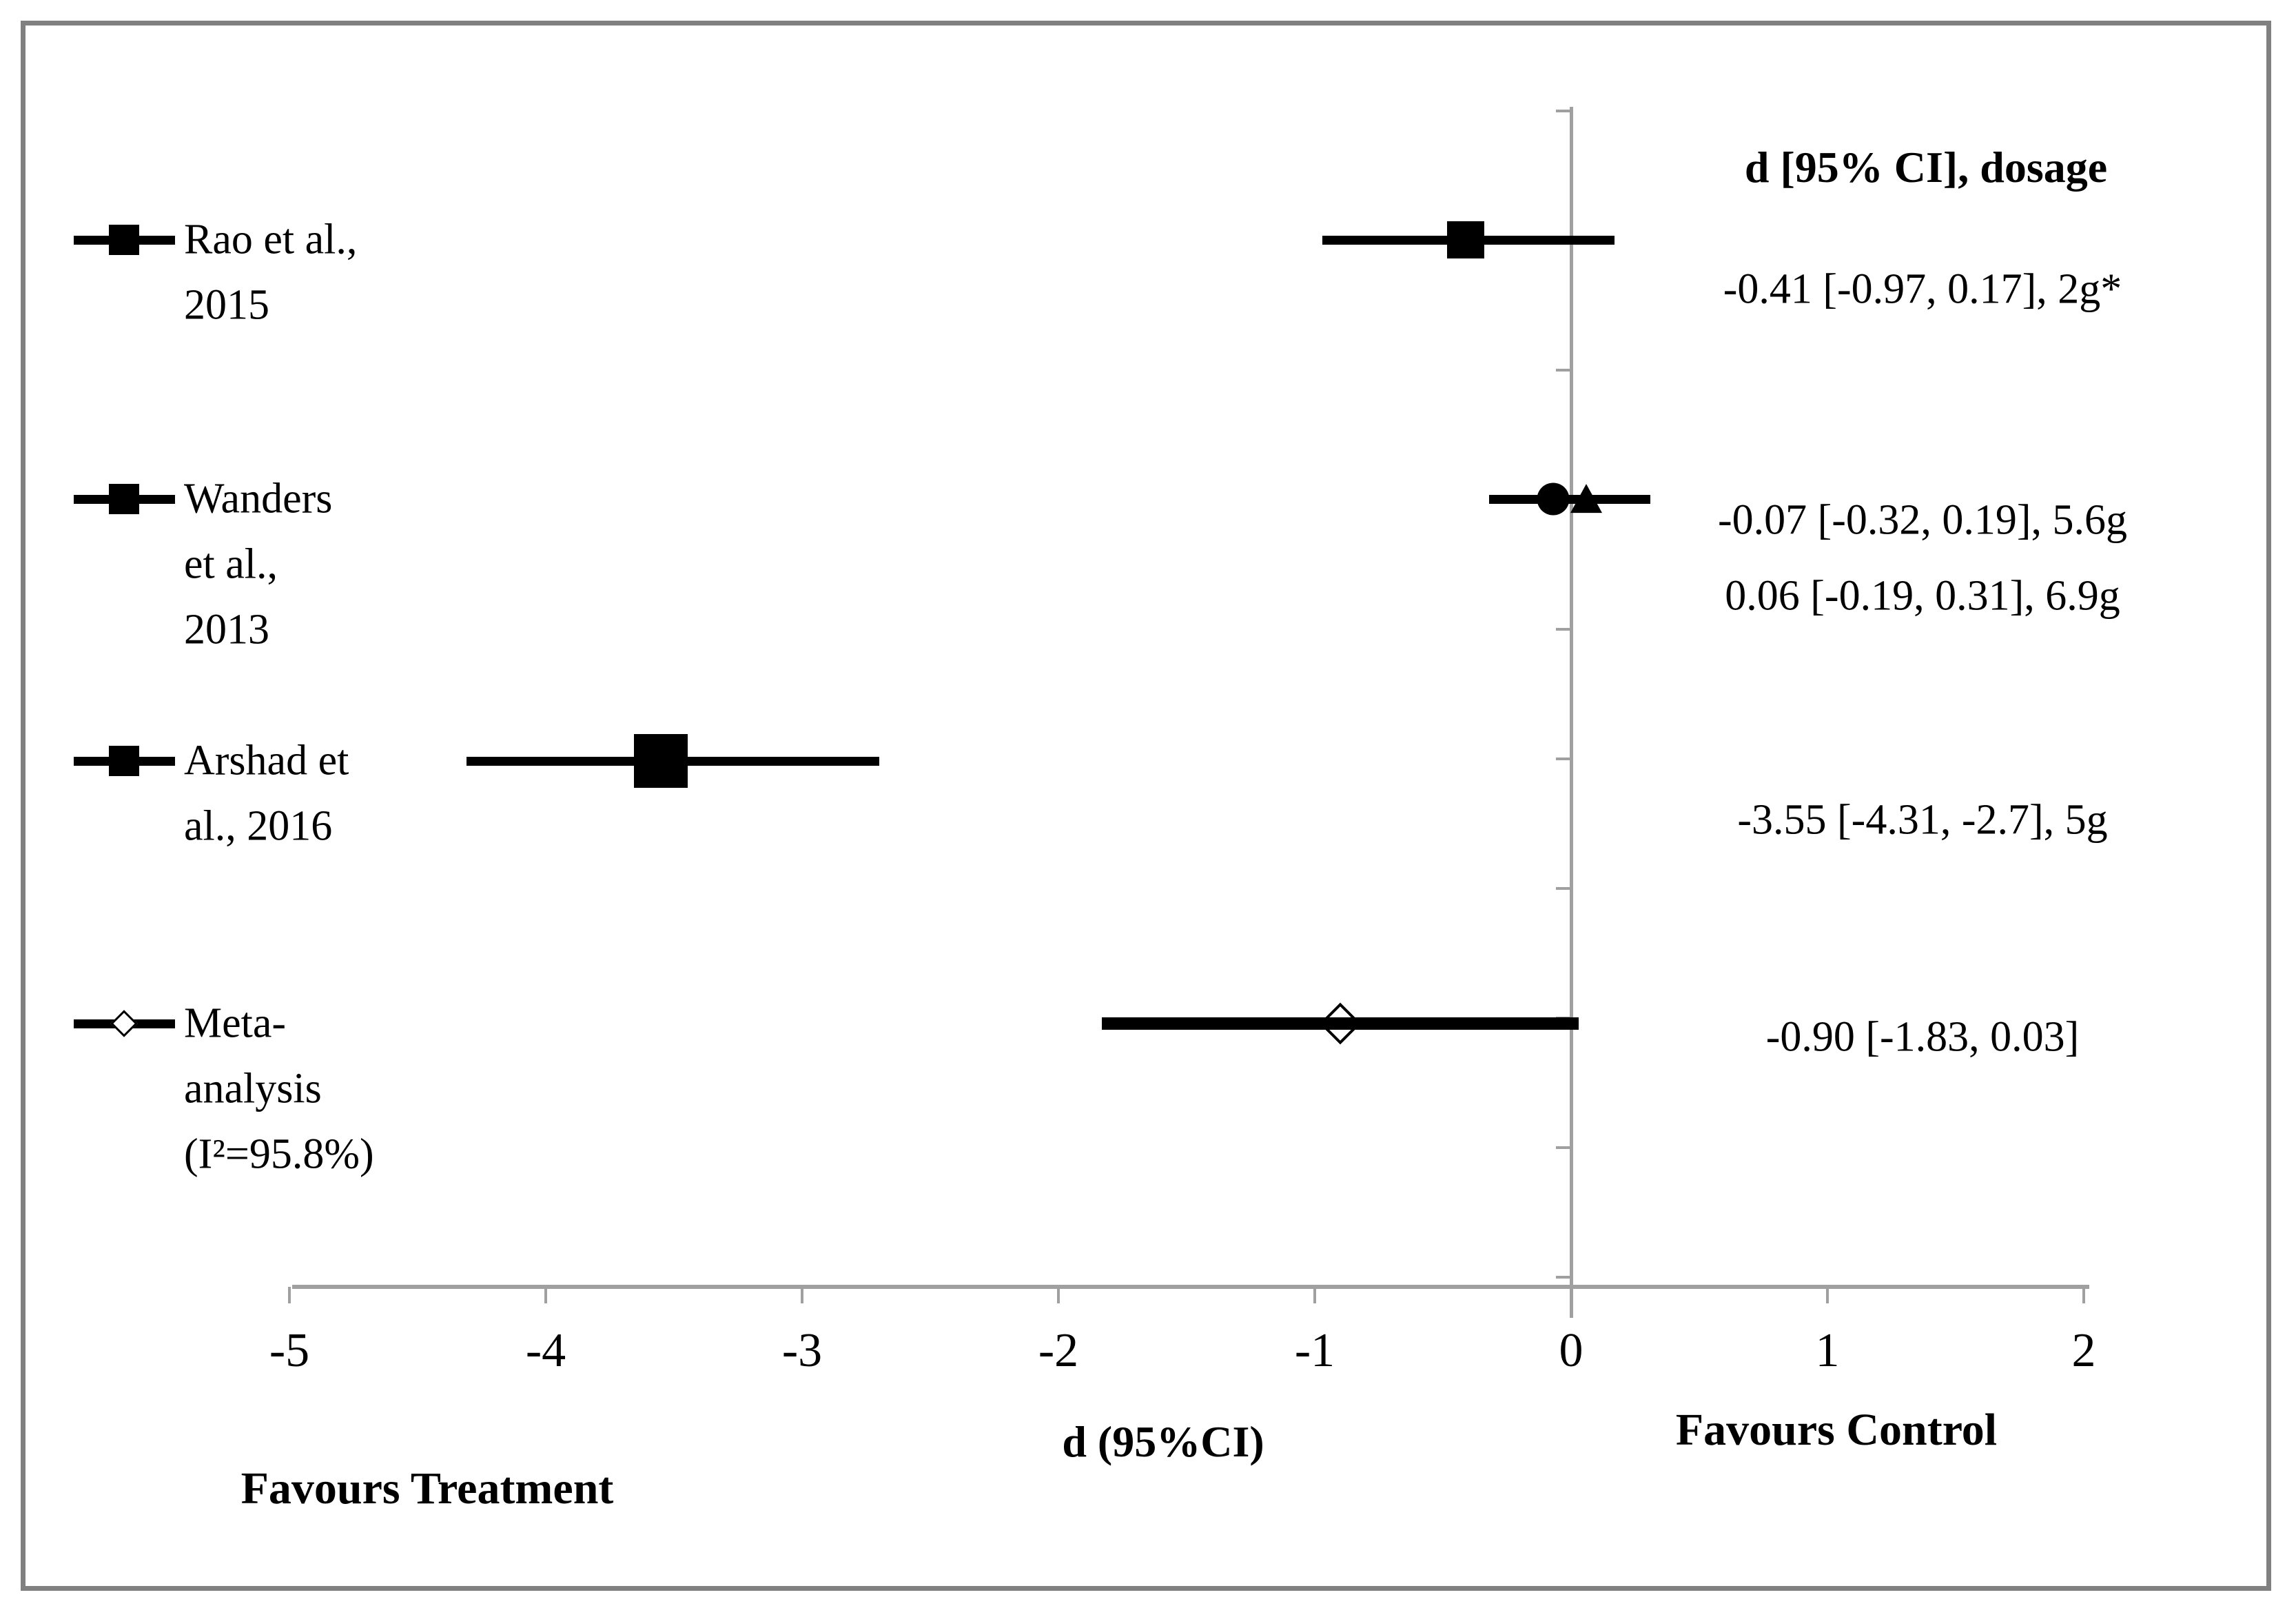 The image size is (2296, 1617). What do you see at coordinates (1926, 167) in the screenshot?
I see `column-header: d [95% CI], dosage` at bounding box center [1926, 167].